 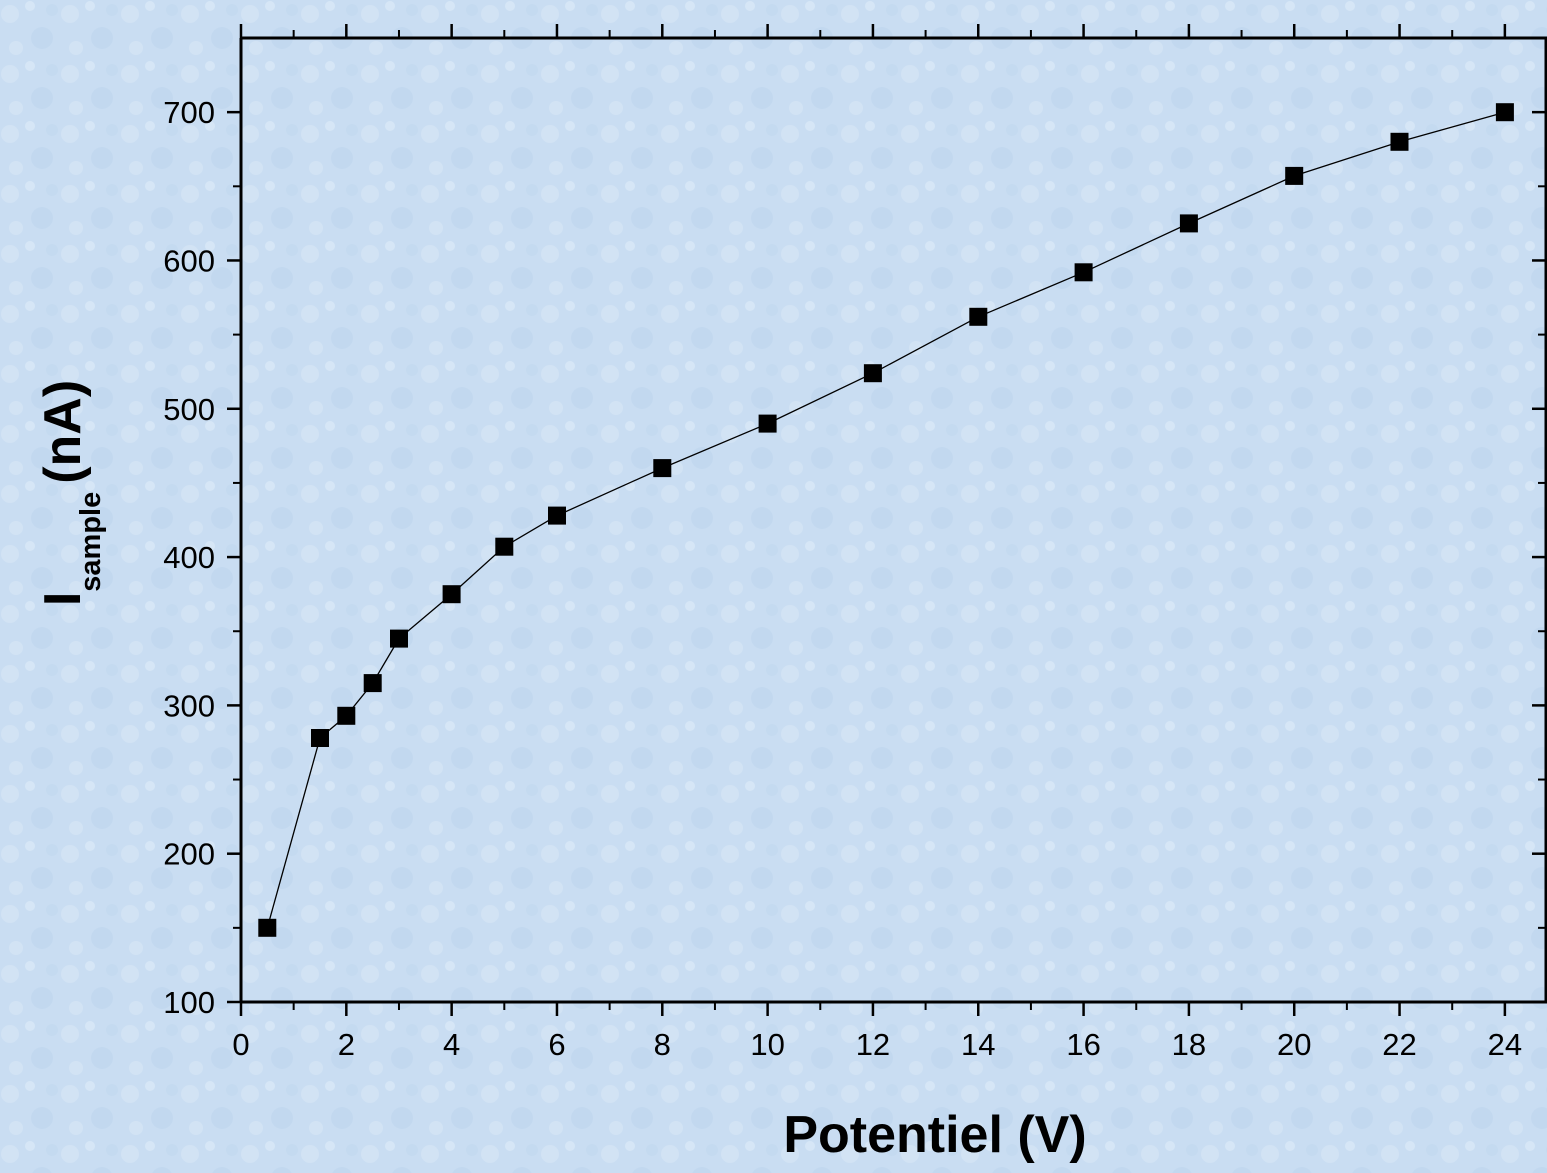 What do you see at coordinates (978, 1044) in the screenshot?
I see `x-tick-label: 14` at bounding box center [978, 1044].